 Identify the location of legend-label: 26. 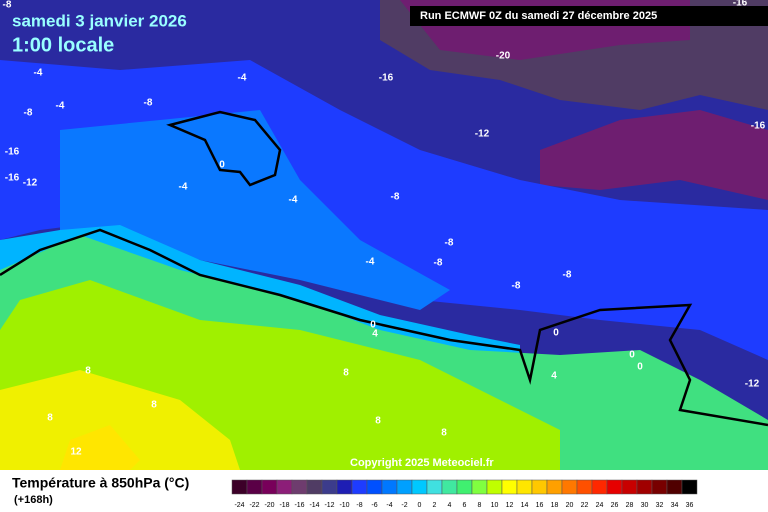
(615, 505).